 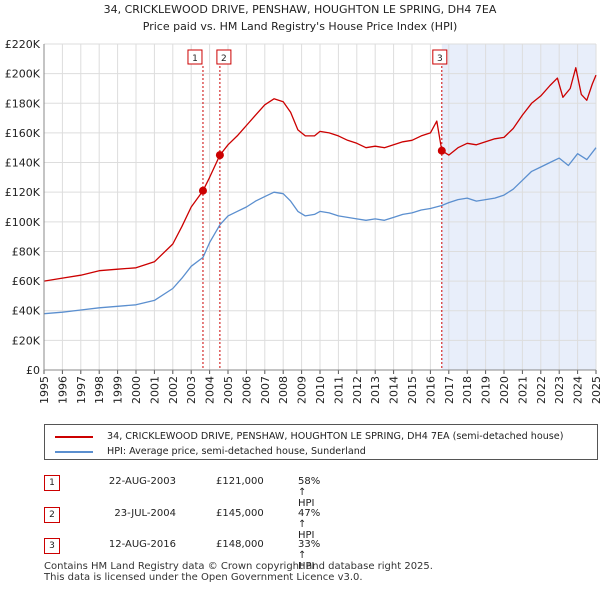 I want to click on y-tick-label-6: £120K, so click(x=23, y=192).